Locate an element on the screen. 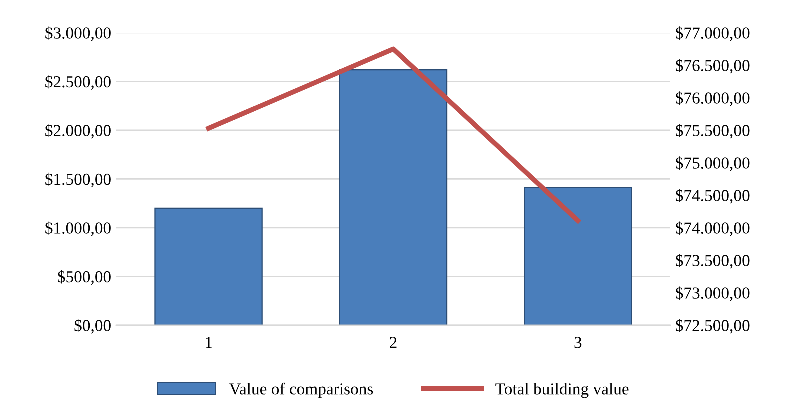 Image resolution: width=803 pixels, height=412 pixels. y2-tick-label: $75.000,00 is located at coordinates (713, 164).